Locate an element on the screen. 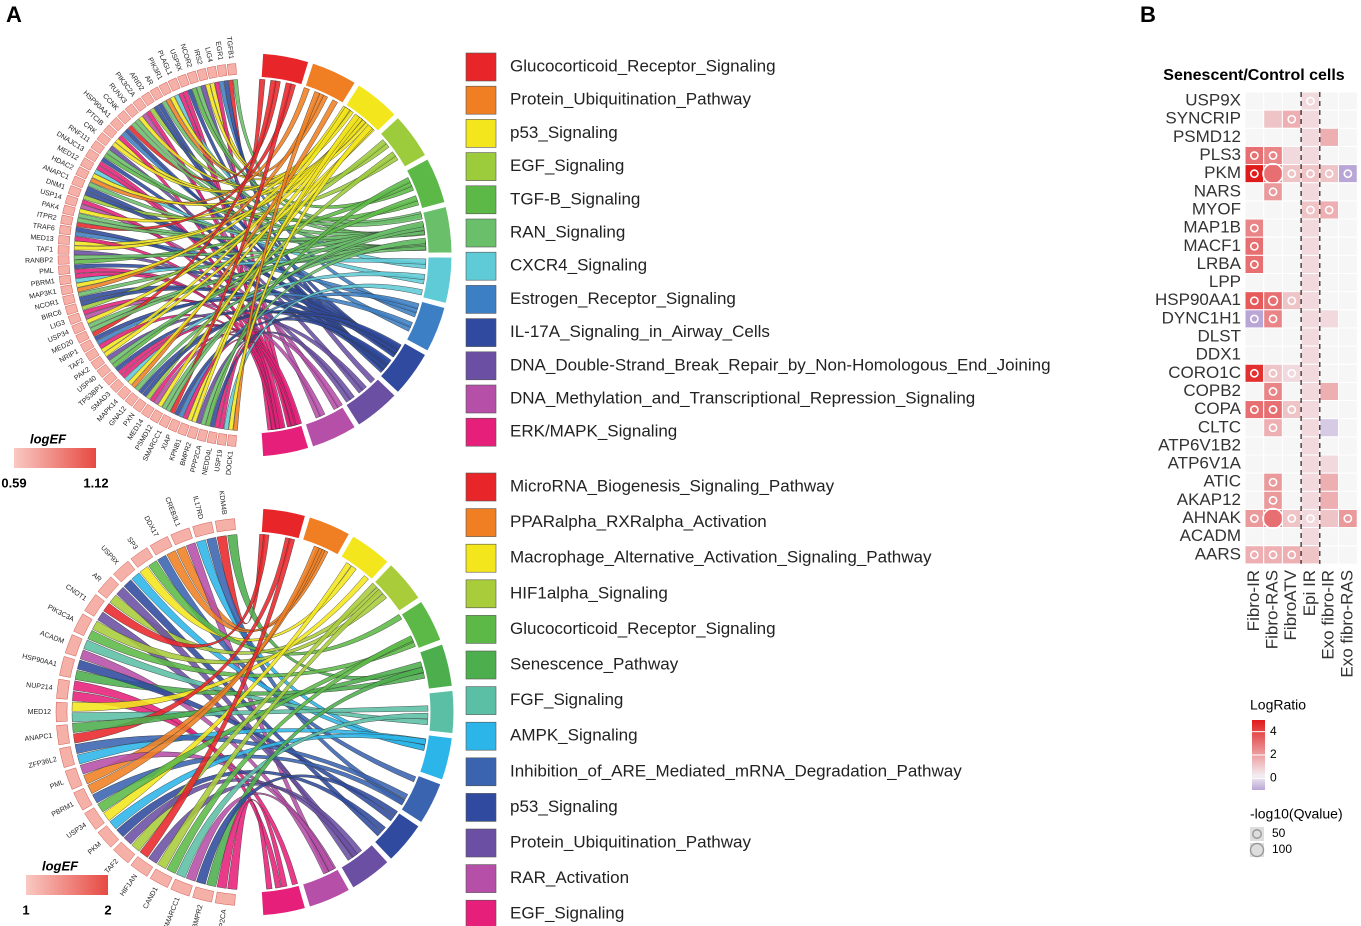 The width and height of the screenshot is (1361, 926). gene-label: IRS2 is located at coordinates (197, 57).